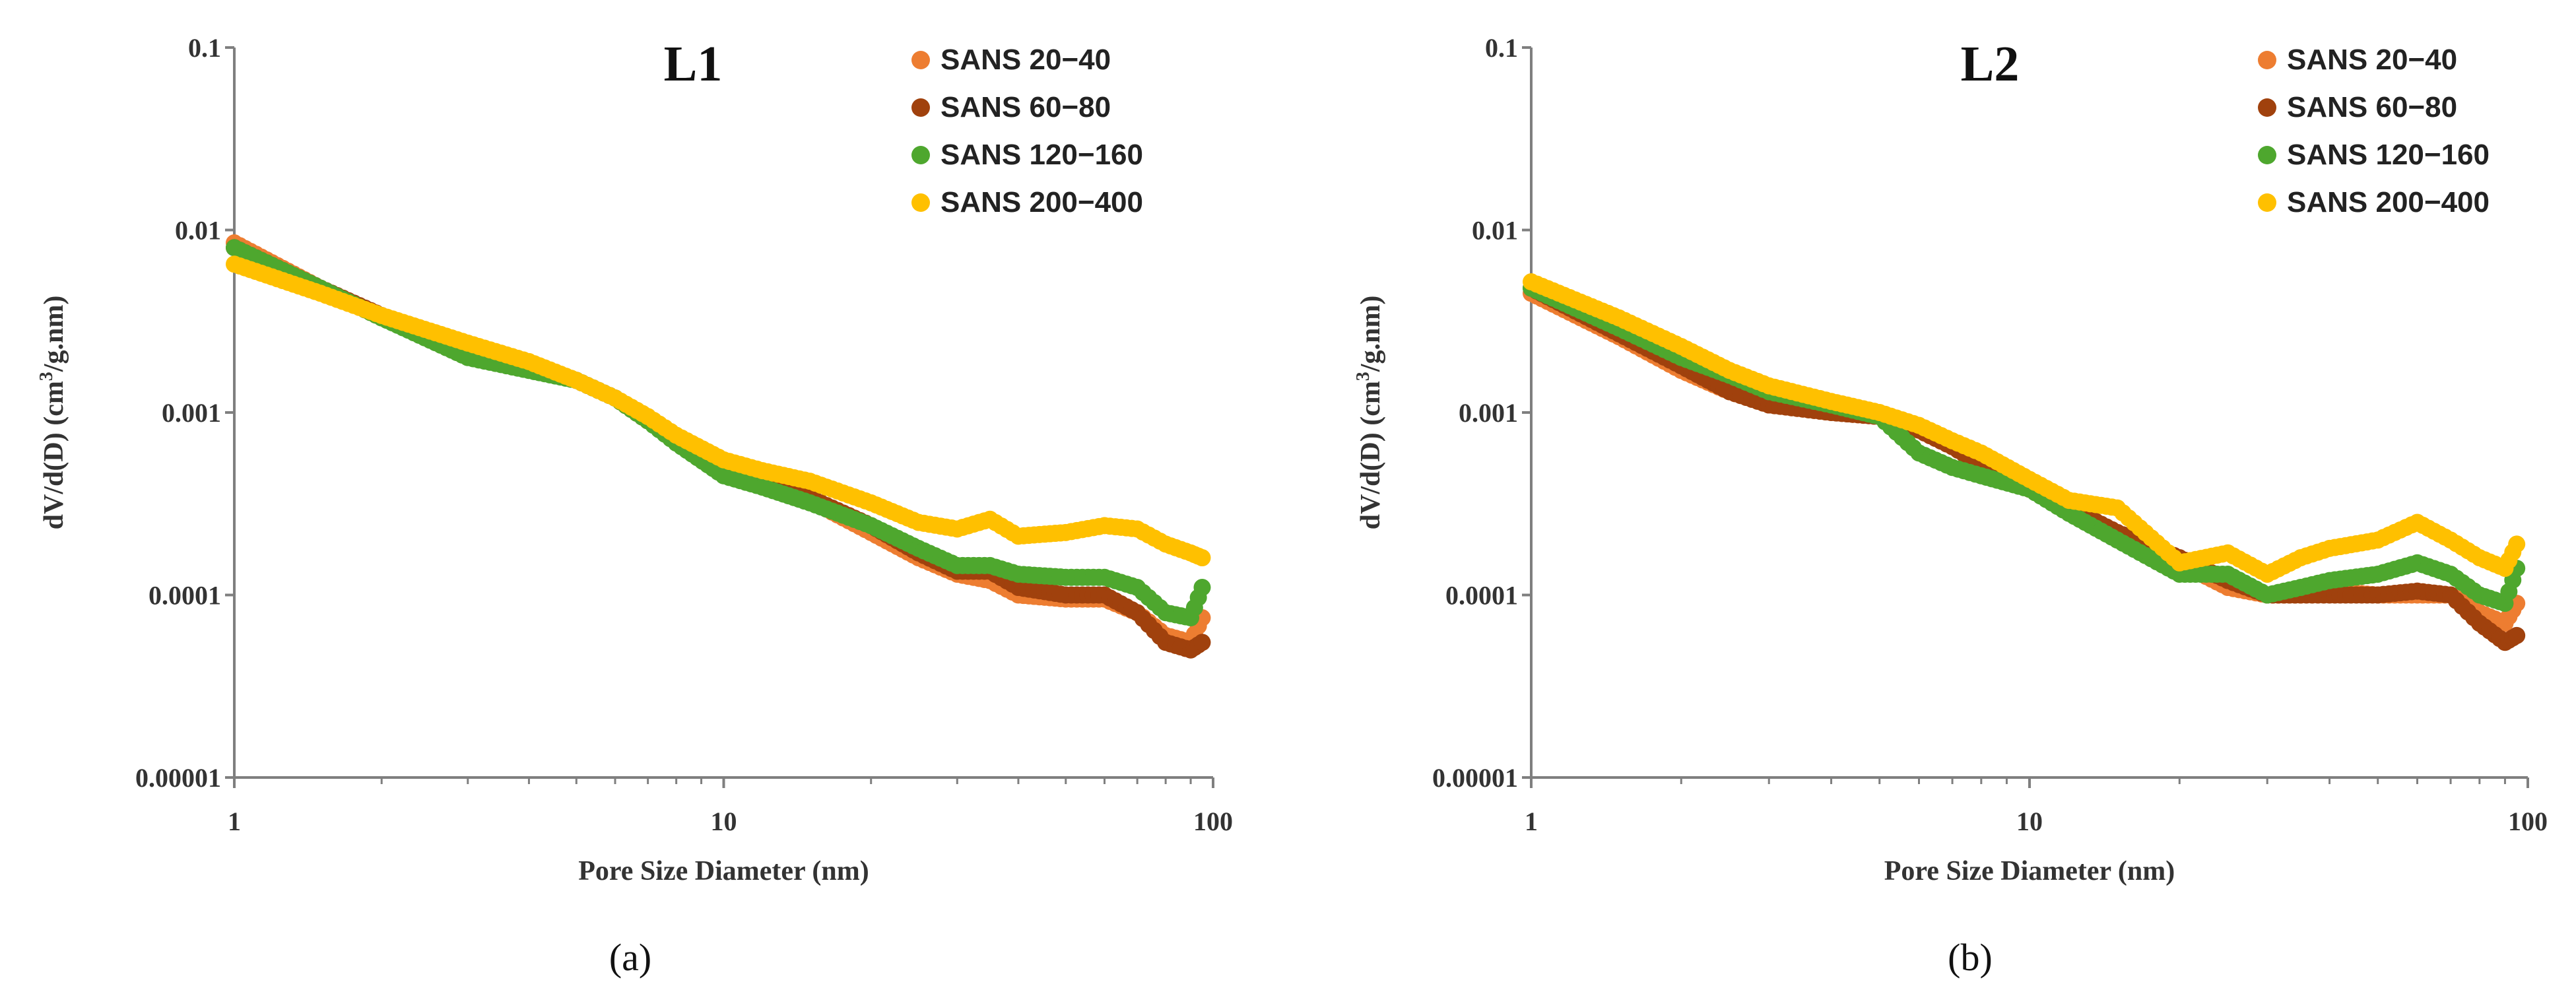  What do you see at coordinates (630, 957) in the screenshot?
I see `panel-caption: (a)` at bounding box center [630, 957].